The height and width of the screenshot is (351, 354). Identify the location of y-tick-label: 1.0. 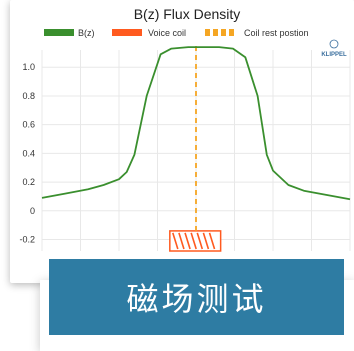
(28, 67).